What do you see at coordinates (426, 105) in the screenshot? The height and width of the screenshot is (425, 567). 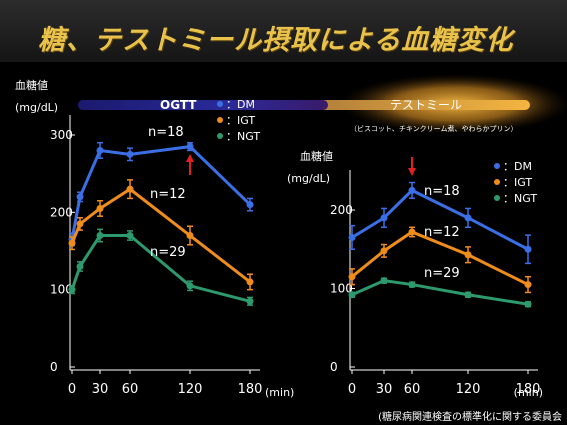 I see `testmeal-title: テストミール` at bounding box center [426, 105].